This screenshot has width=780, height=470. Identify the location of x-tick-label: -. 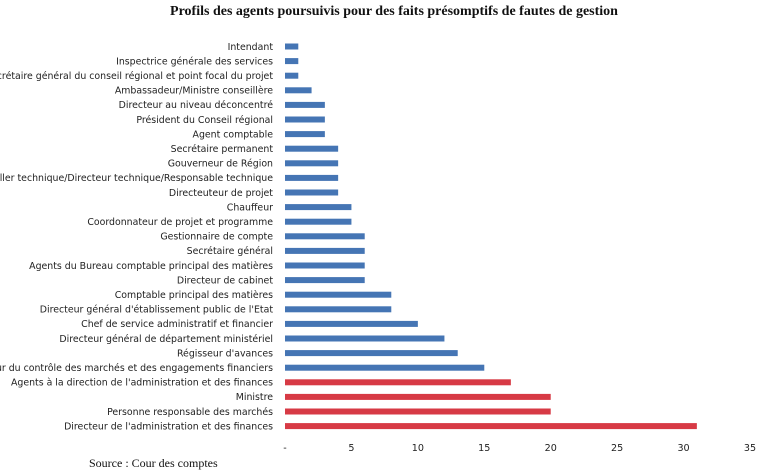
(284, 448).